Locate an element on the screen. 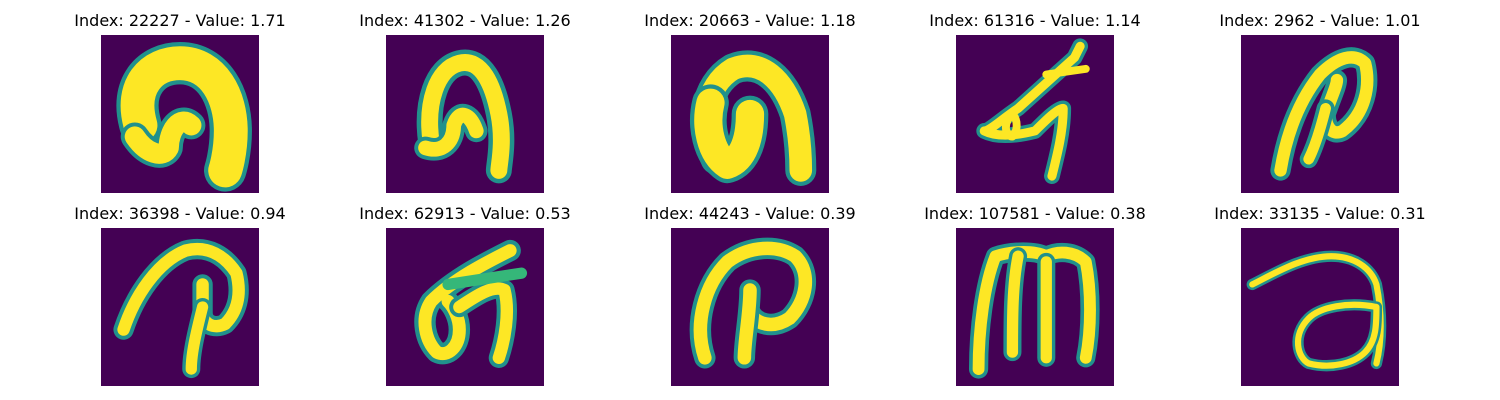 The height and width of the screenshot is (400, 1500). panel-3: Index: 20663 - Value: 1.18 is located at coordinates (750, 102).